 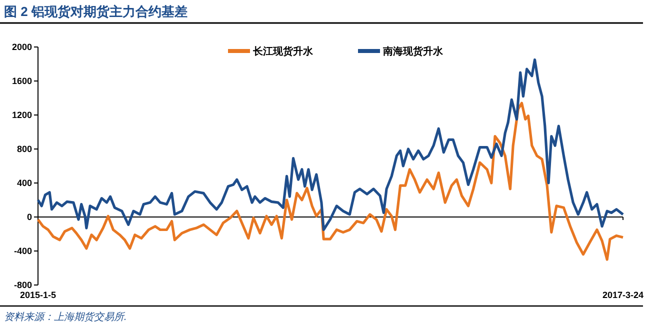 I want to click on legend-label: 南海现货升水, so click(x=413, y=52).